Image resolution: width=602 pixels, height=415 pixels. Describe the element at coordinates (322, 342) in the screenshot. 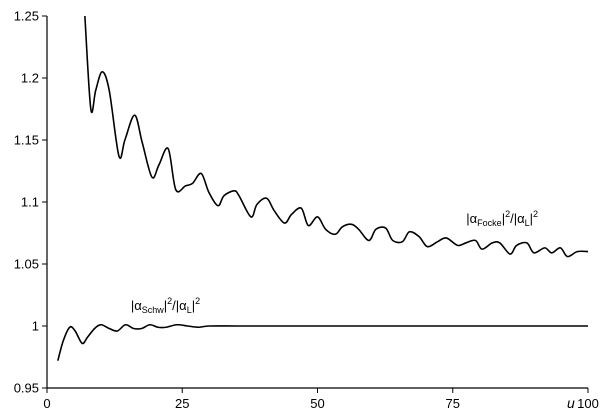

I see `series-line-schw` at that location.